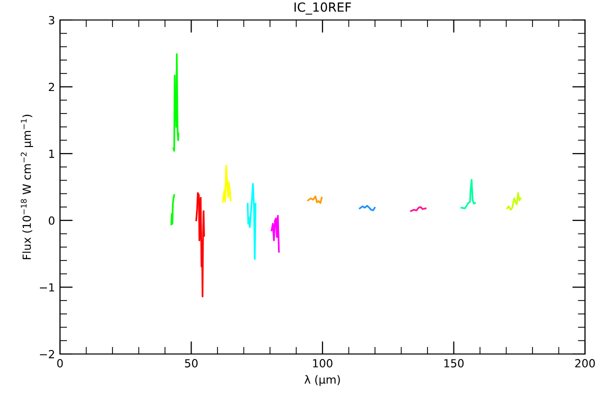  Describe the element at coordinates (191, 363) in the screenshot. I see `x-tick-label: 50` at that location.